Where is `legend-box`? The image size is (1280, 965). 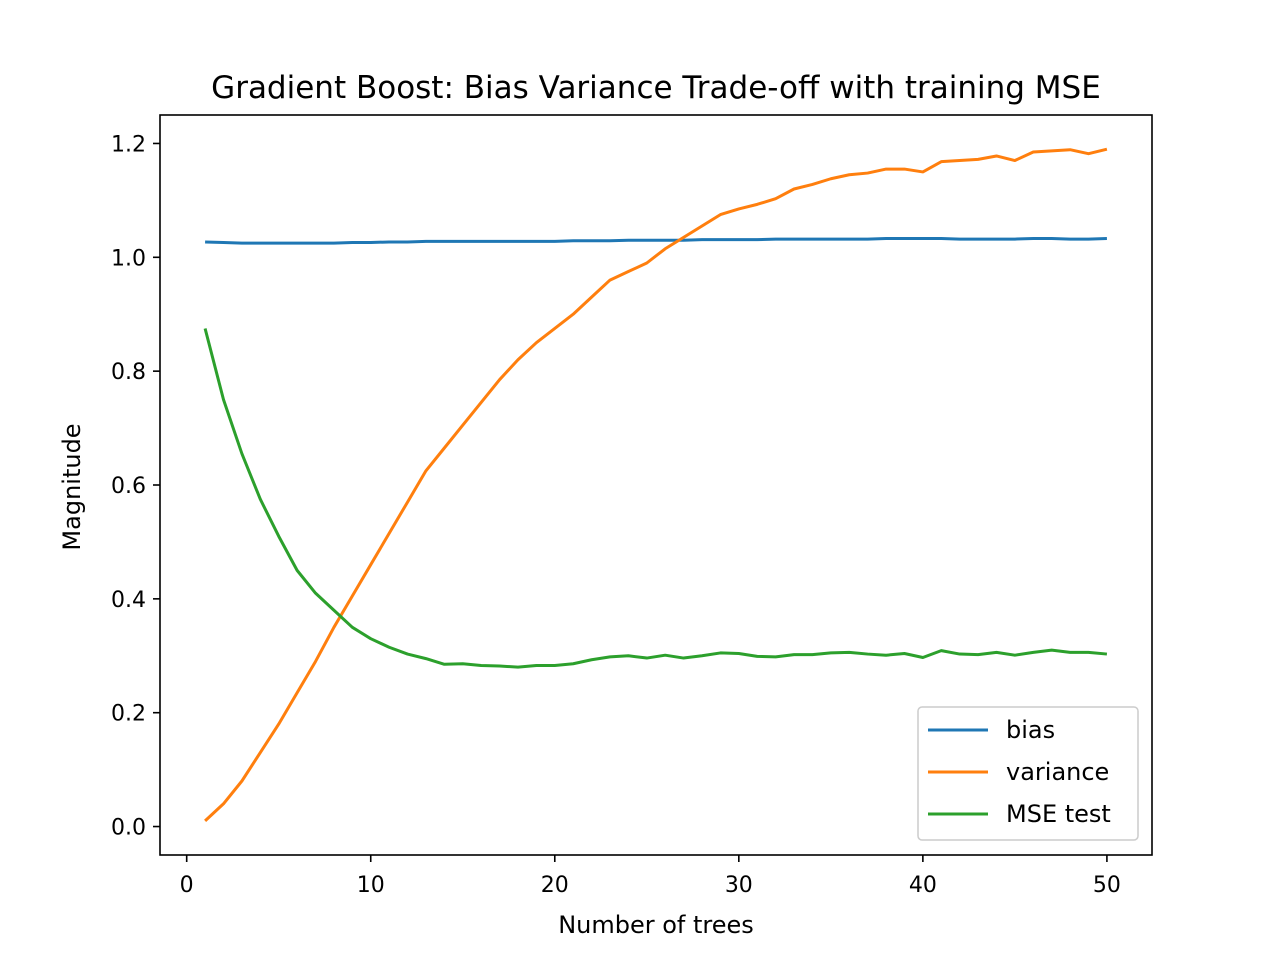
legend-box is located at coordinates (1028, 773).